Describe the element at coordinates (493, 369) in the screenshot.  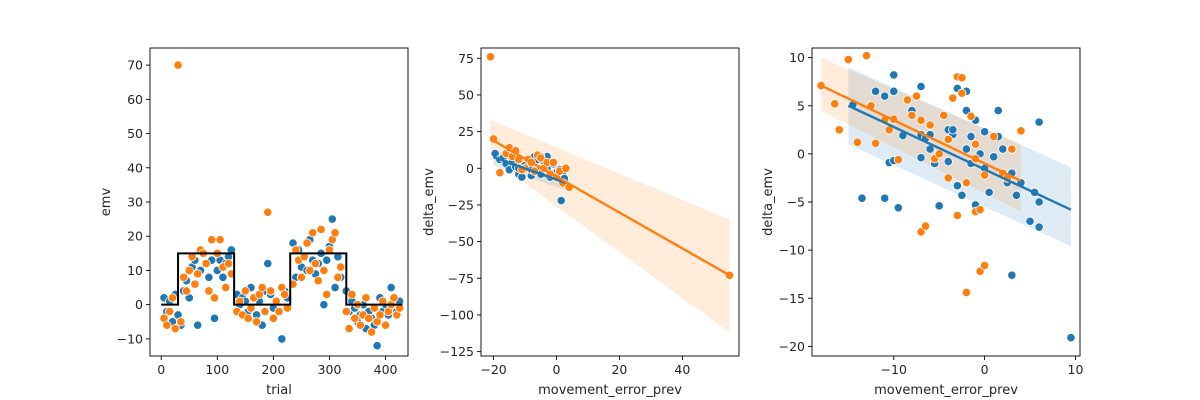
I see `x-tick-label: −20` at that location.